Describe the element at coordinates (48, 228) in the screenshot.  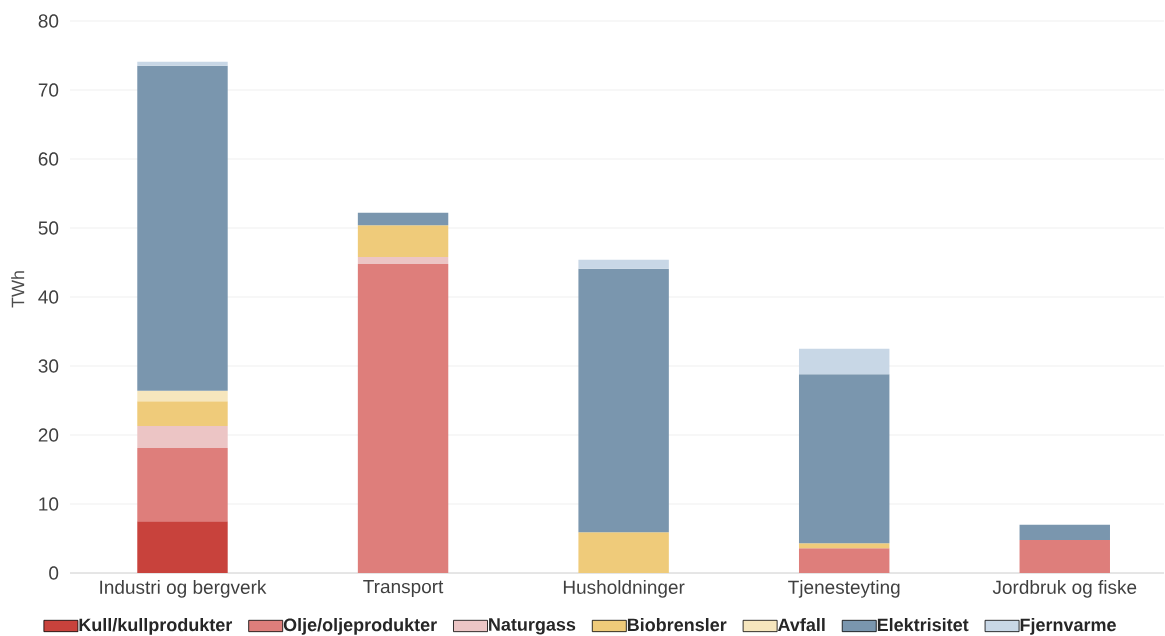
I see `y-tick-label: 50` at that location.